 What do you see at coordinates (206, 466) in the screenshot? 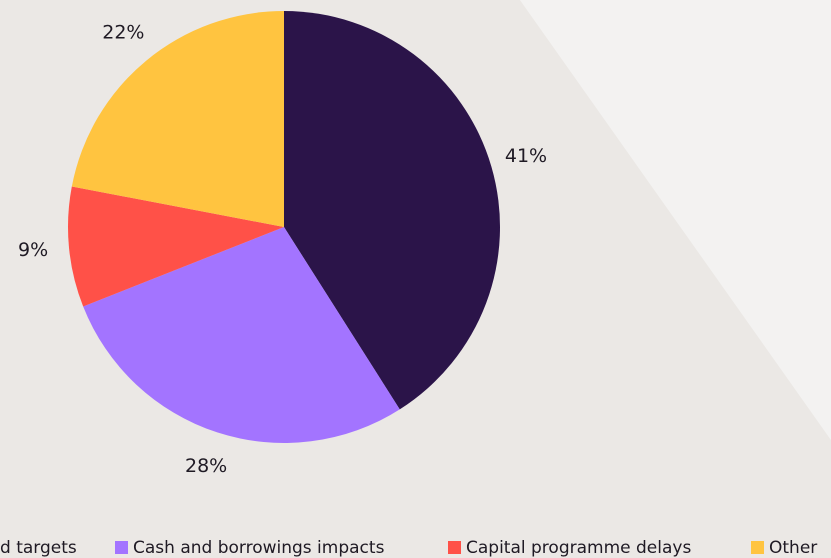
I see `data-label: 28%` at bounding box center [206, 466].